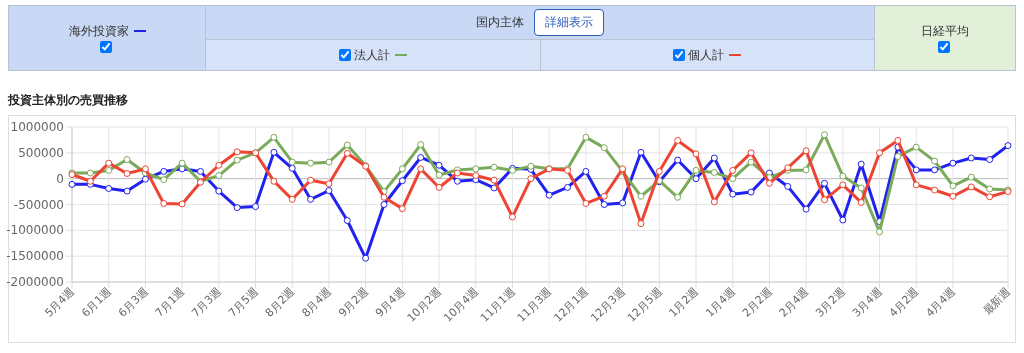 The image size is (1024, 353). I want to click on chart-title: 投資主体別の売買推移, so click(68, 100).